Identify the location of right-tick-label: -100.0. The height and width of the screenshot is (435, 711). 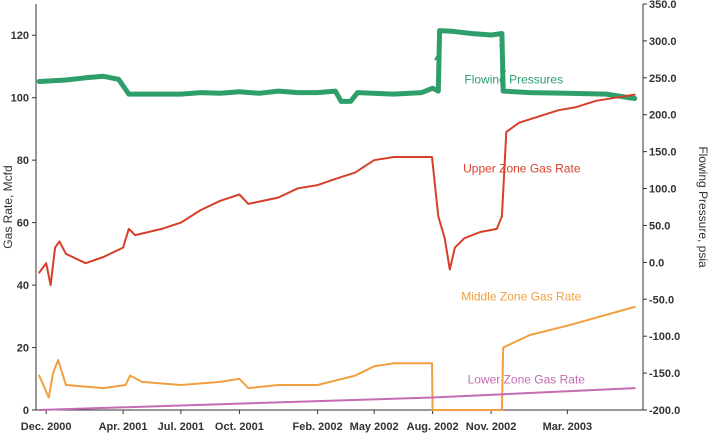
(664, 337).